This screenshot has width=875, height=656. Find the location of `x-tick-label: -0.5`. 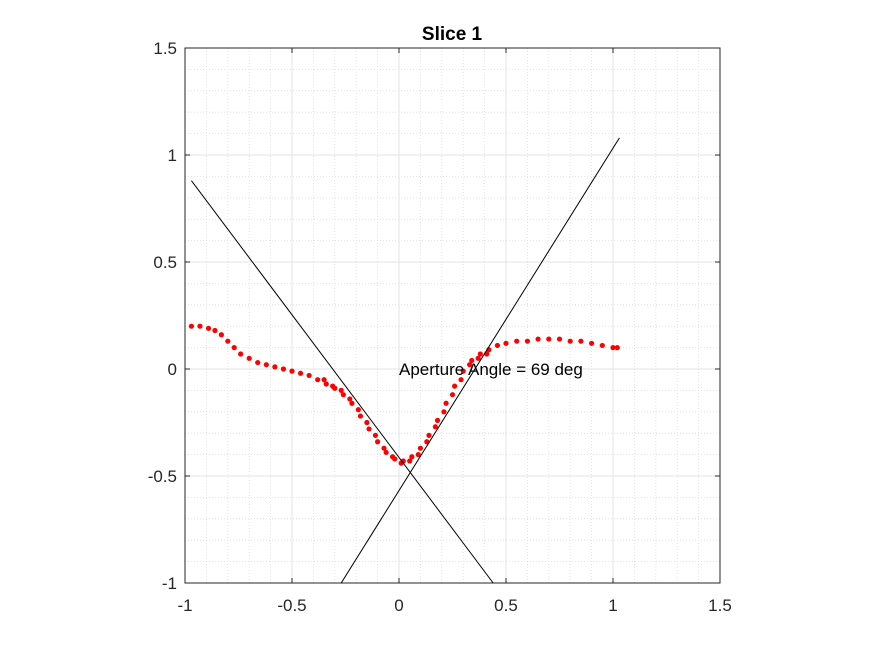

x-tick-label: -0.5 is located at coordinates (291, 605).